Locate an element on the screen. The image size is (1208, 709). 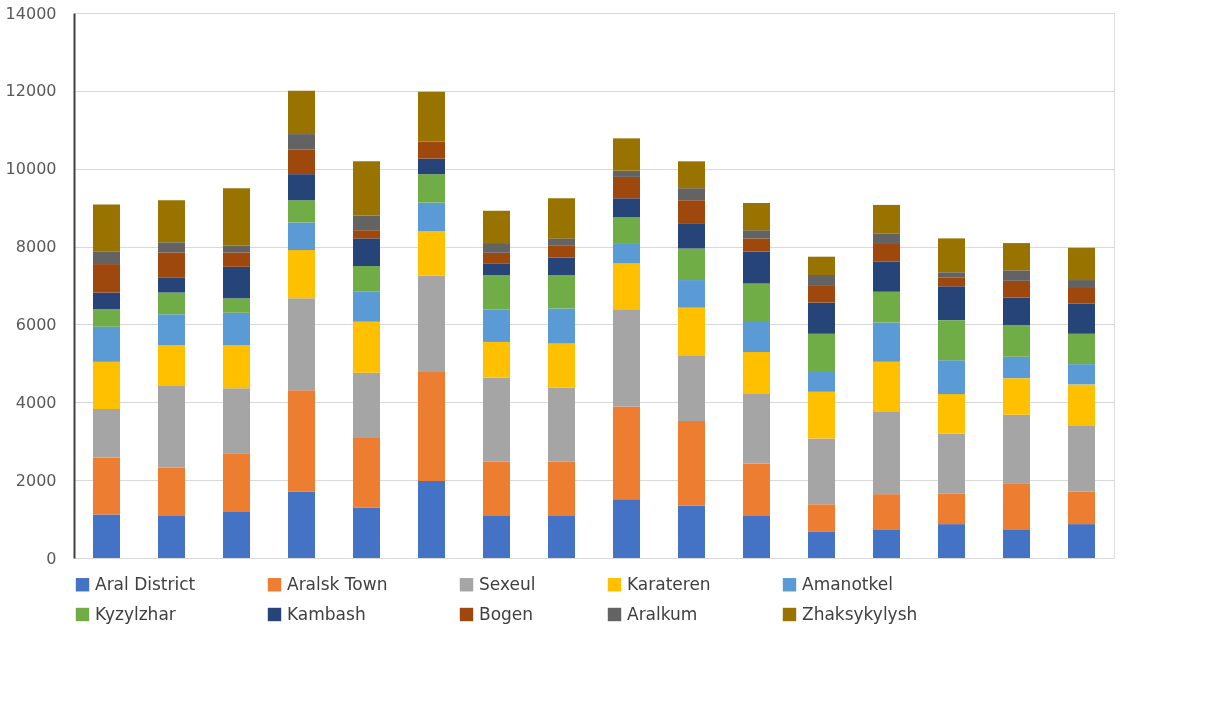
y-tick-label: 10000 is located at coordinates (31, 169).